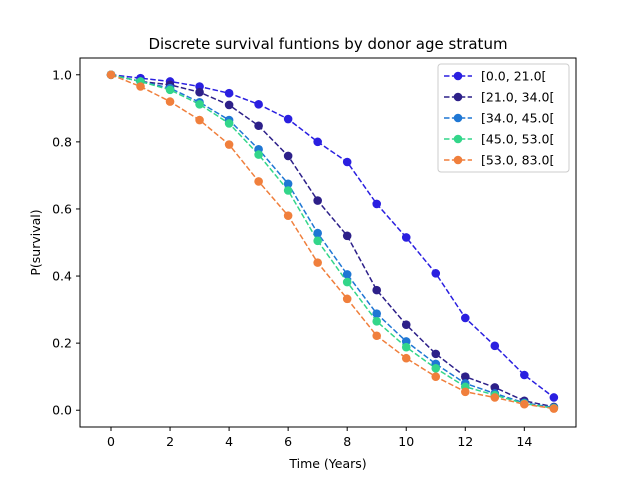 The width and height of the screenshot is (640, 480). What do you see at coordinates (62, 276) in the screenshot?
I see `y-tick-label-2: 0.4` at bounding box center [62, 276].